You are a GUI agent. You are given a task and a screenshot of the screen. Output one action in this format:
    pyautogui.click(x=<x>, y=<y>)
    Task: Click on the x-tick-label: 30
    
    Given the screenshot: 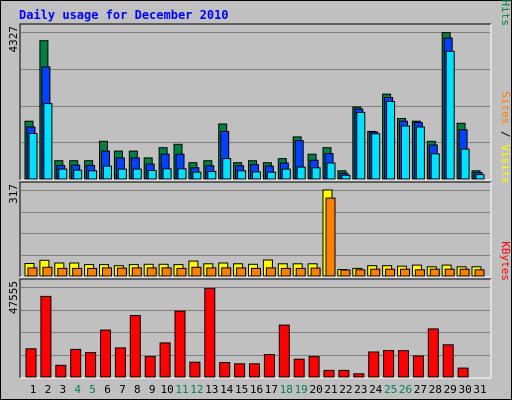 What is the action you would take?
    pyautogui.click(x=464, y=389)
    